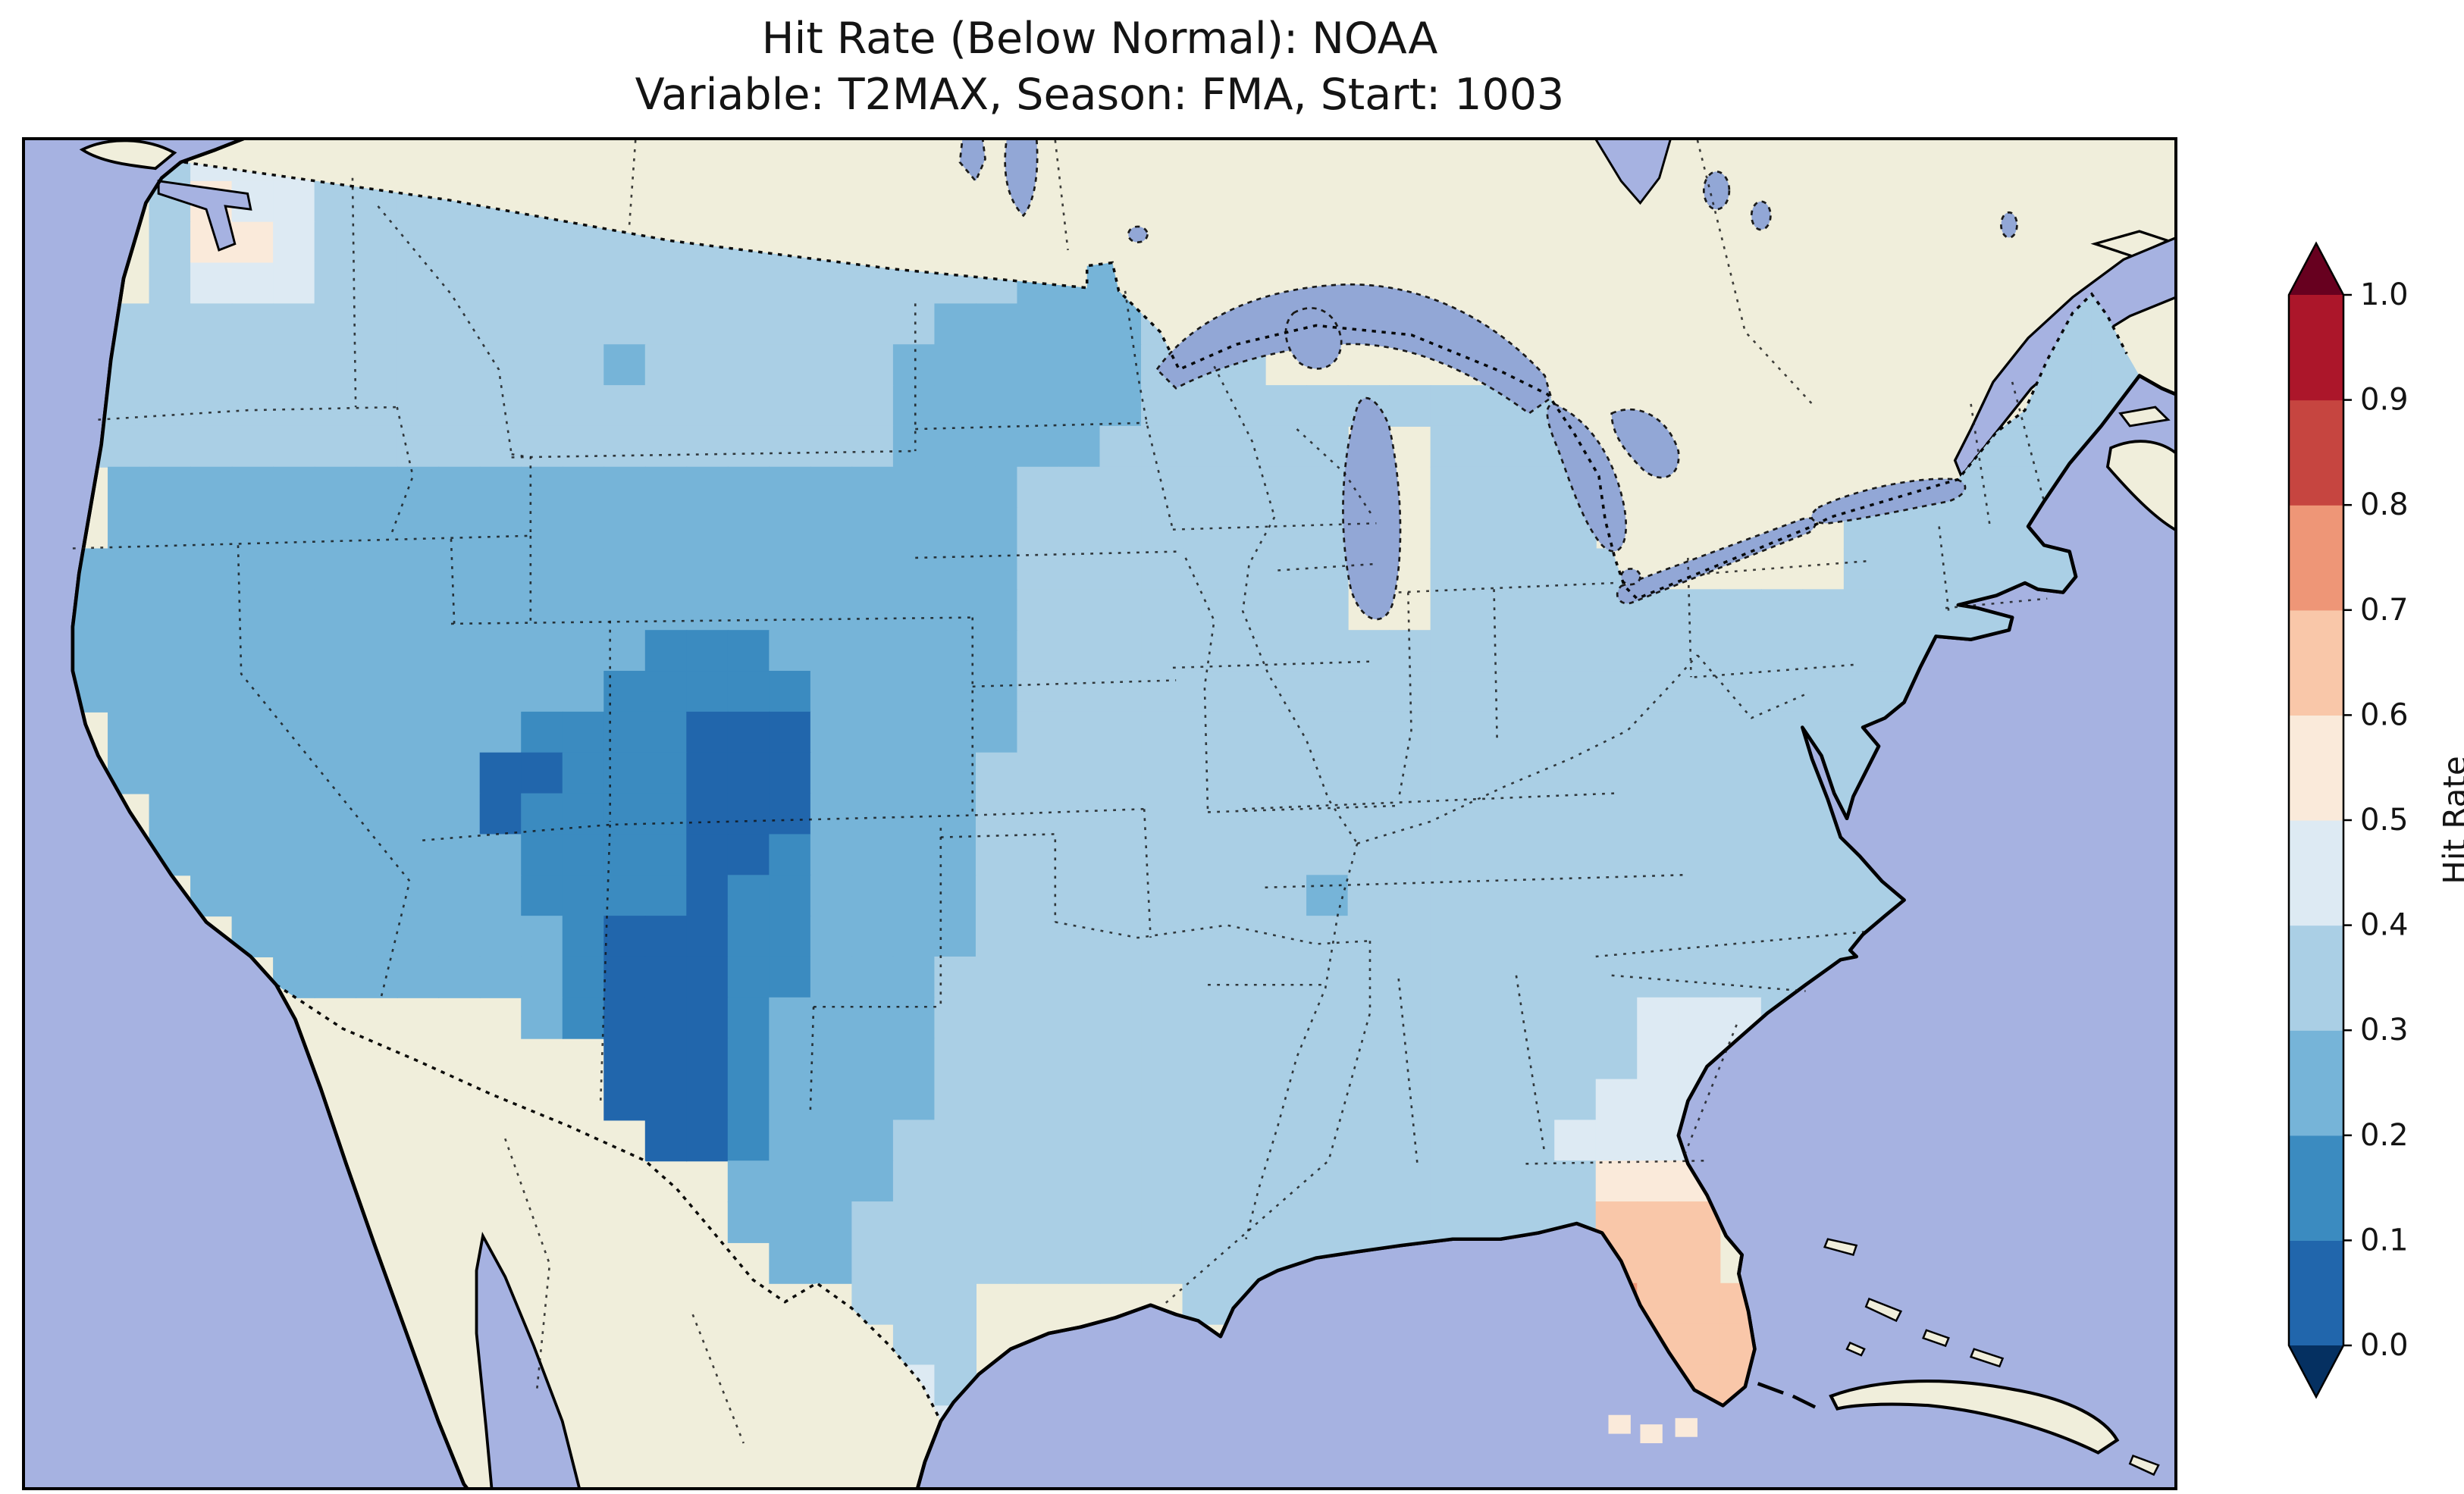  Describe the element at coordinates (128, 155) in the screenshot. I see `vancouver-island` at that location.